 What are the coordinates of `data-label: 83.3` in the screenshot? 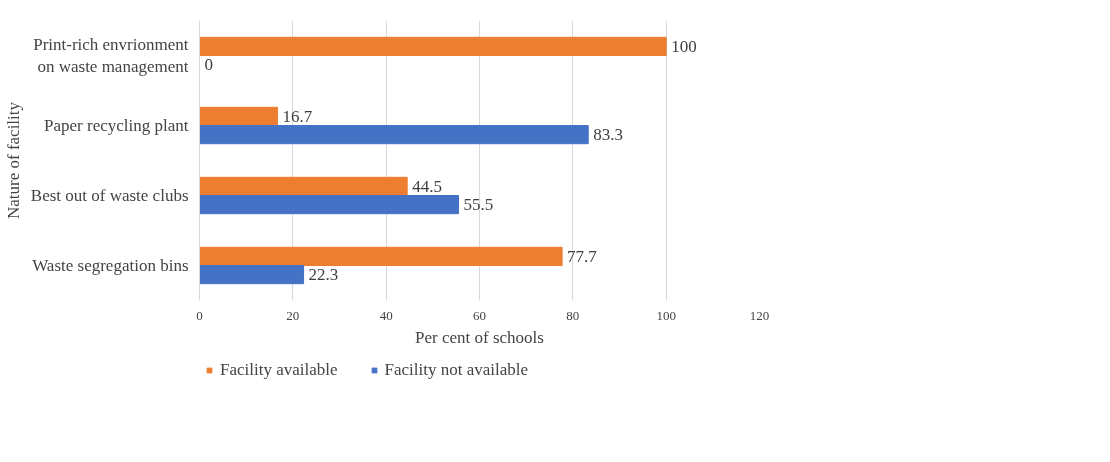 It's located at (608, 135).